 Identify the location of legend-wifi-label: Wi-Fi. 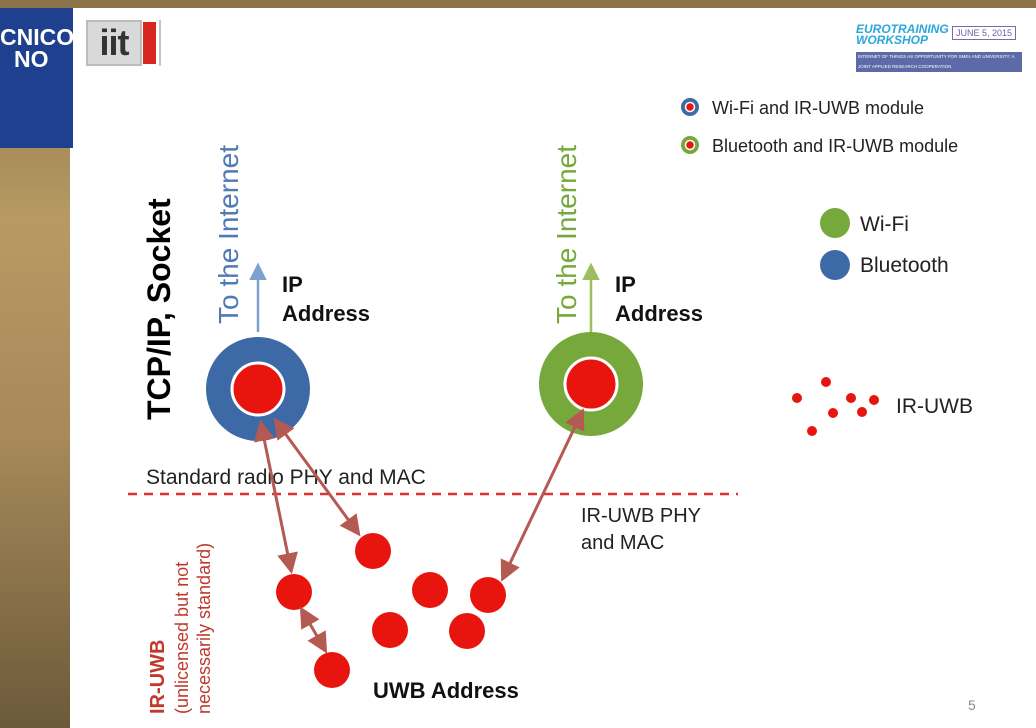
(884, 224).